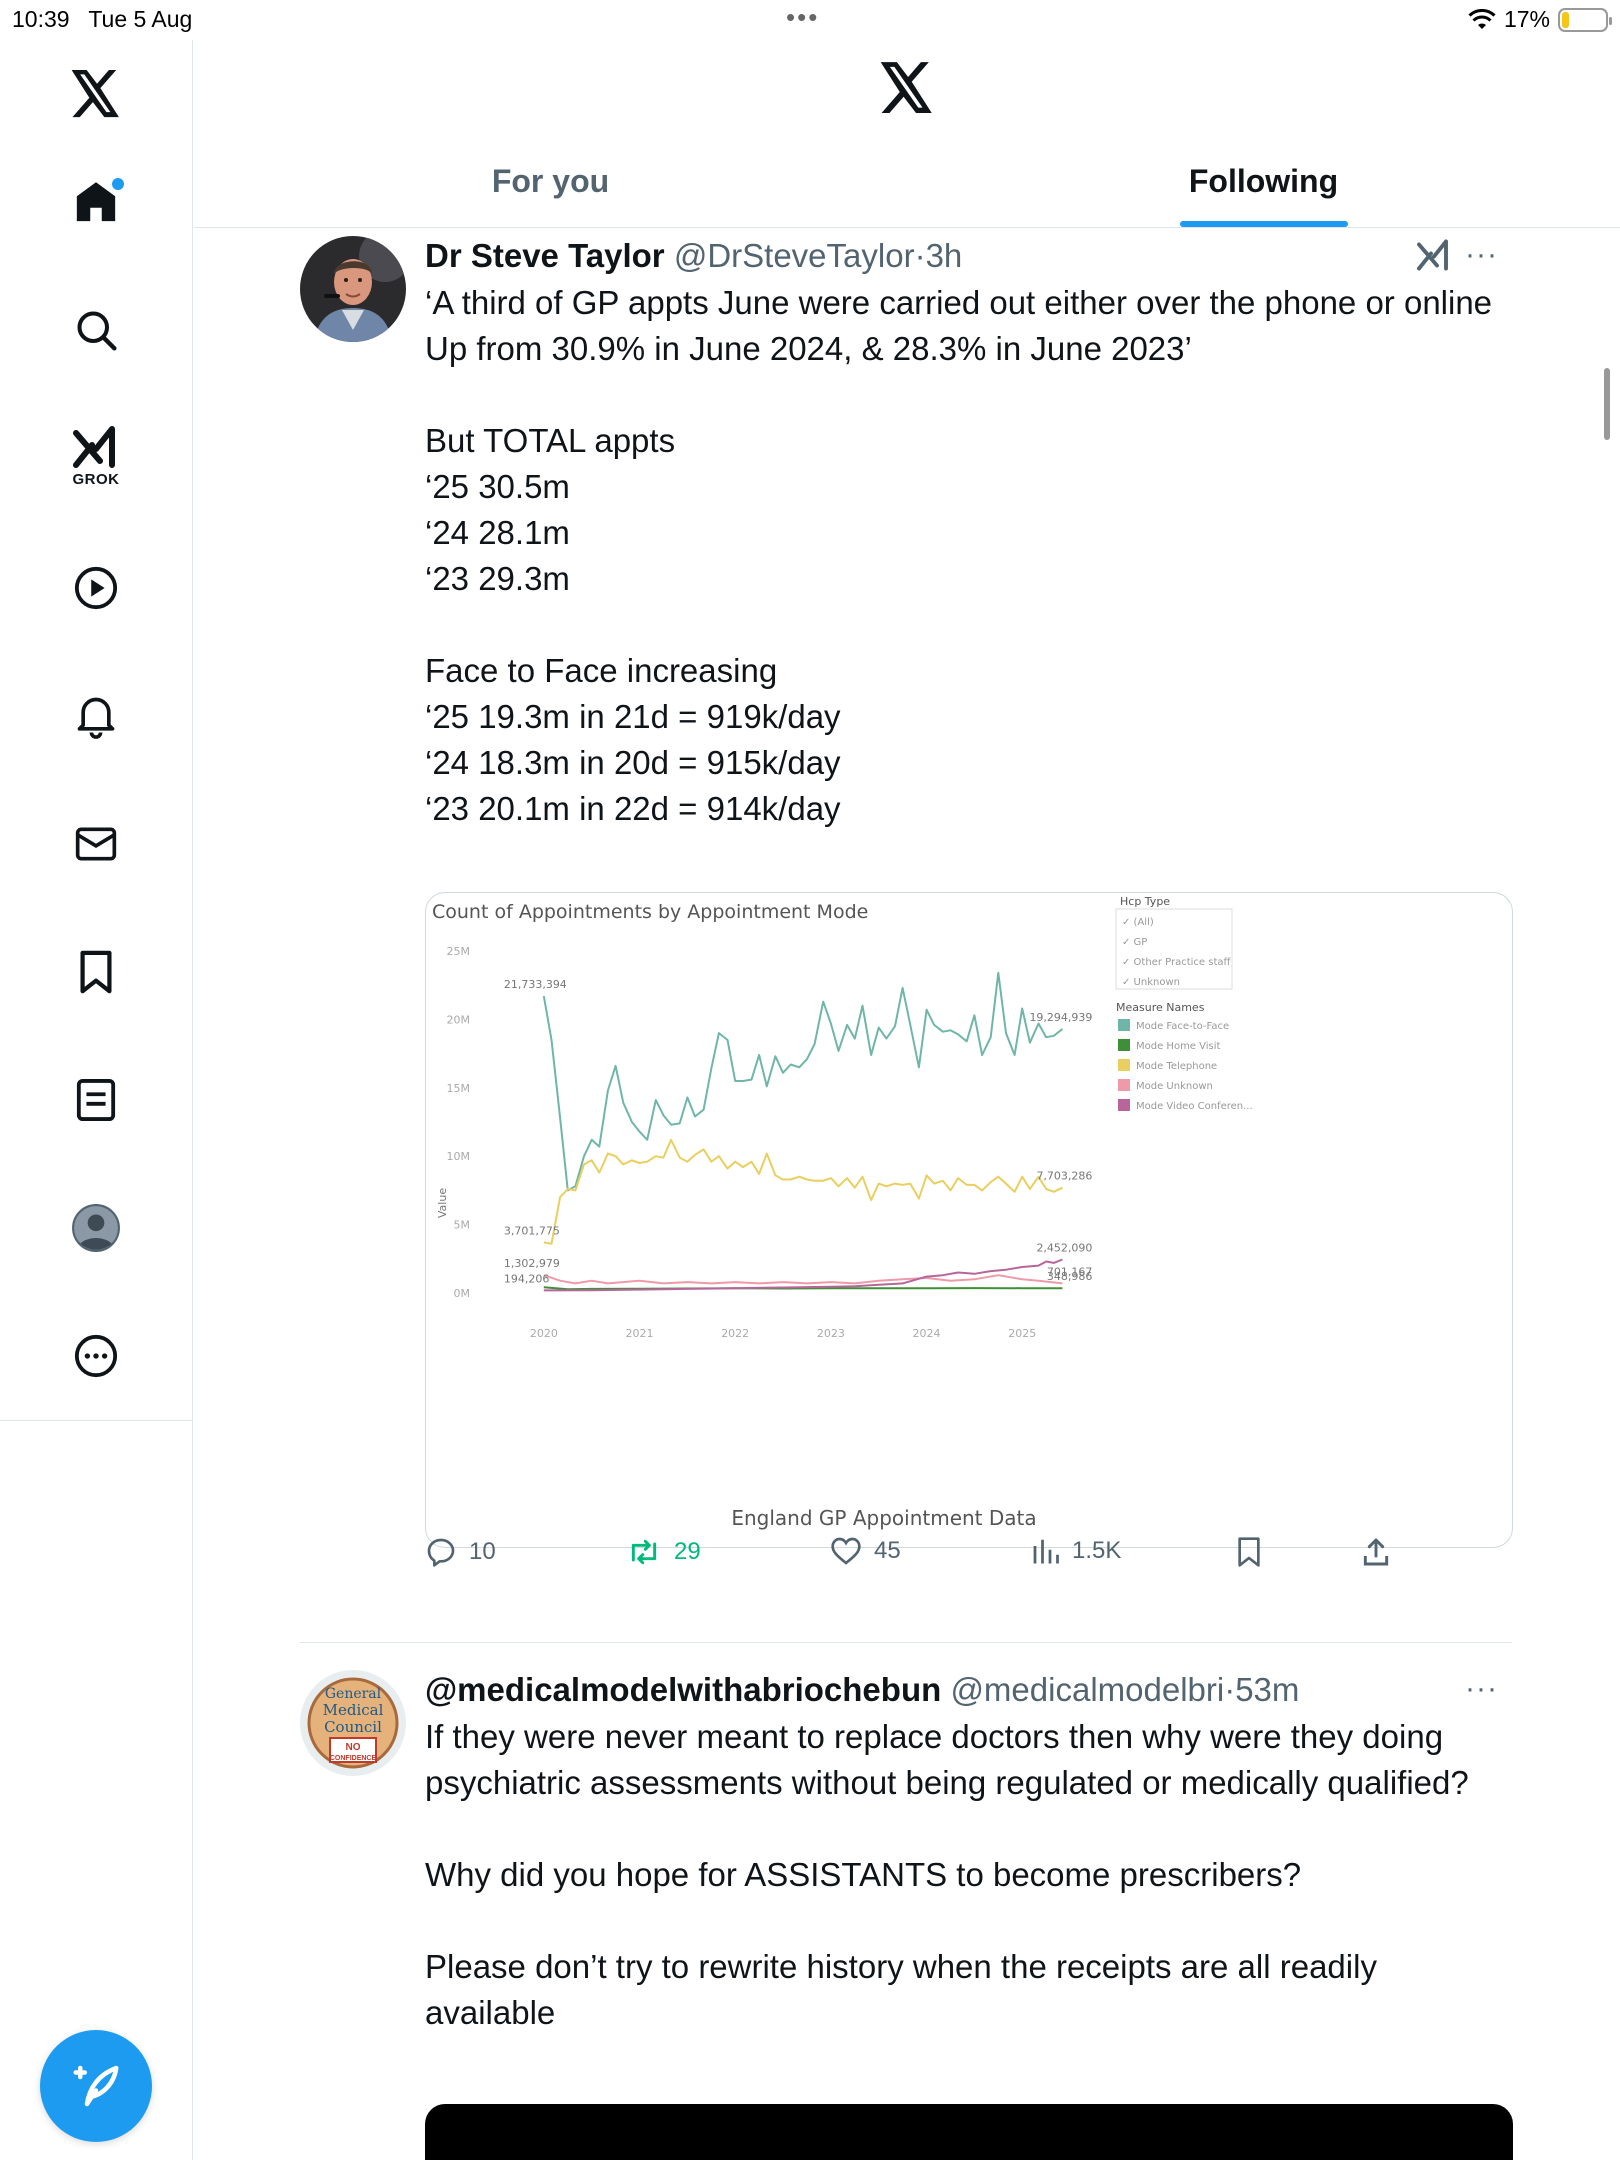 This screenshot has height=2160, width=1620. Describe the element at coordinates (118, 184) in the screenshot. I see `home-notification-dot` at that location.